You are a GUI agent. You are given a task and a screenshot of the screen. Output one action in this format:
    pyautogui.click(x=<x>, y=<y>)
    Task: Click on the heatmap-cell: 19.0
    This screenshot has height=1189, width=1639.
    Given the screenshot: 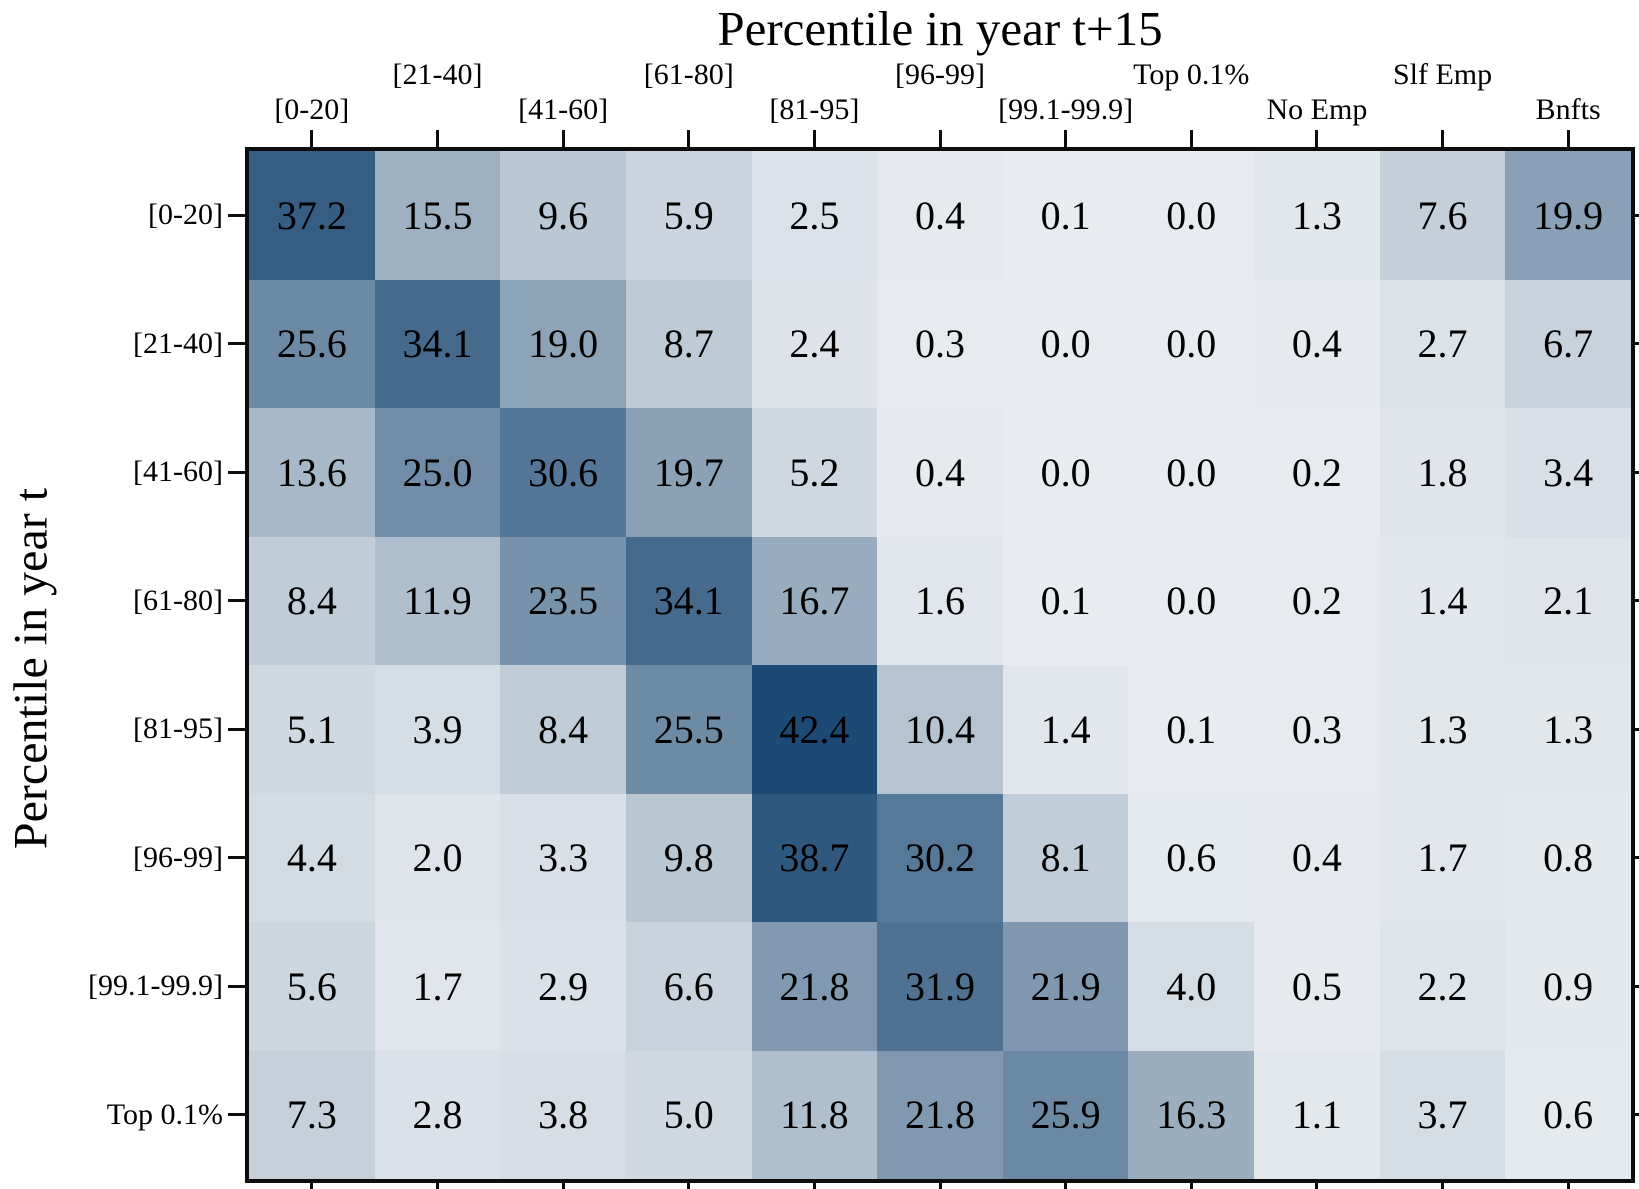 What is the action you would take?
    pyautogui.click(x=563, y=343)
    